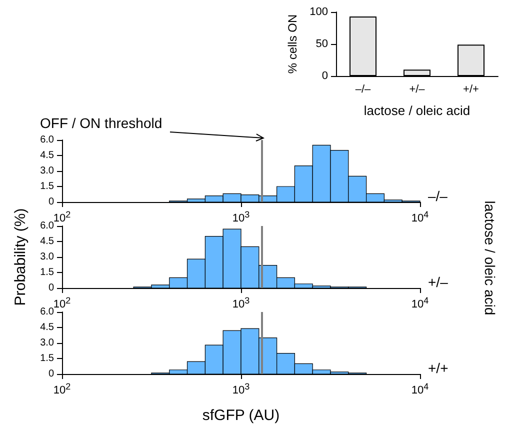  Describe the element at coordinates (417, 110) in the screenshot. I see `x-axis-title: lactose / oleic acid` at that location.